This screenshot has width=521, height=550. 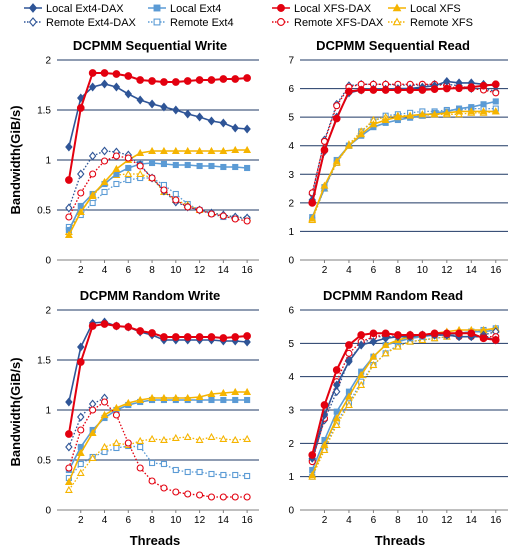 What do you see at coordinates (291, 146) in the screenshot?
I see `y-tick-label: 4` at bounding box center [291, 146].